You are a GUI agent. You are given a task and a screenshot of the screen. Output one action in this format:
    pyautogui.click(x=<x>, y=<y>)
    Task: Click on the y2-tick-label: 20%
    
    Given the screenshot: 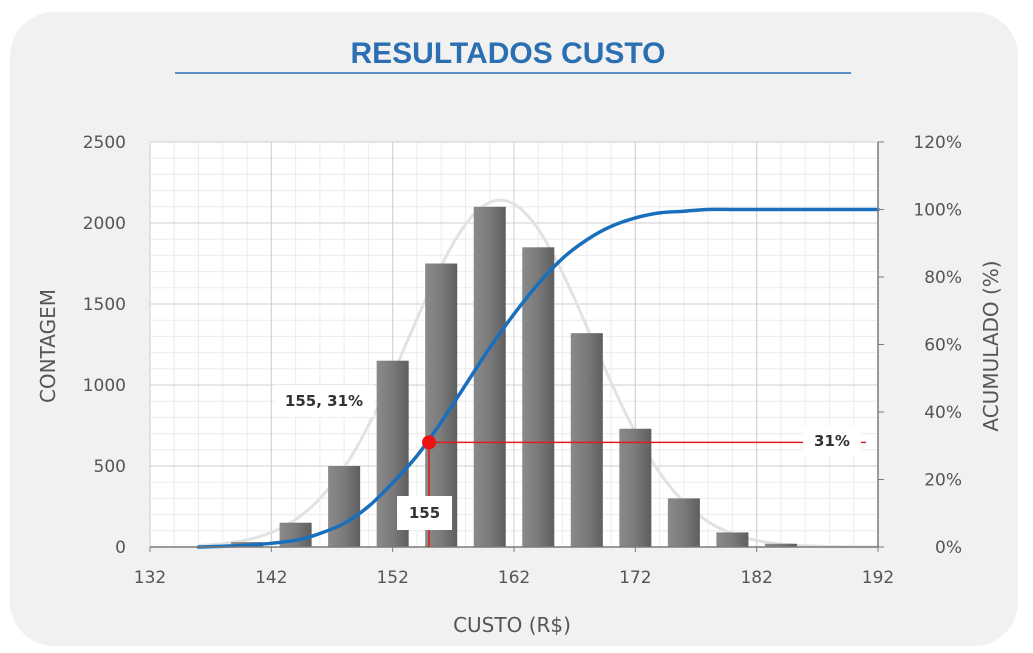 What is the action you would take?
    pyautogui.click(x=943, y=481)
    